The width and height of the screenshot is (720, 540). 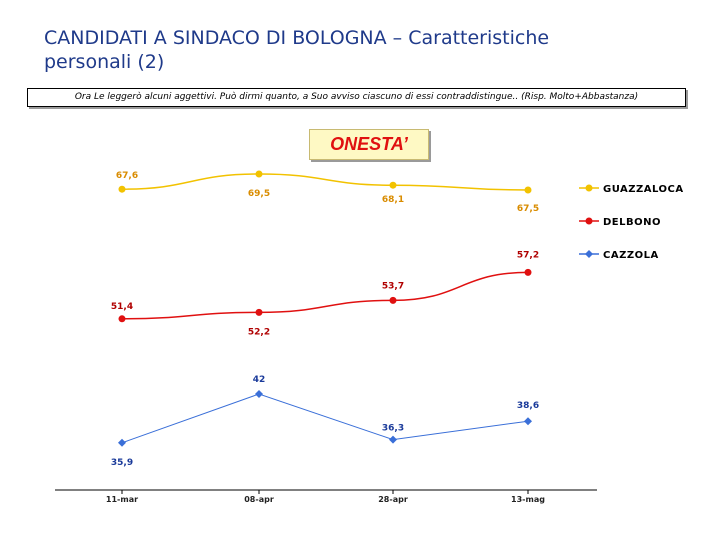 What do you see at coordinates (122, 307) in the screenshot?
I see `data-label-delbono: 51,4` at bounding box center [122, 307].